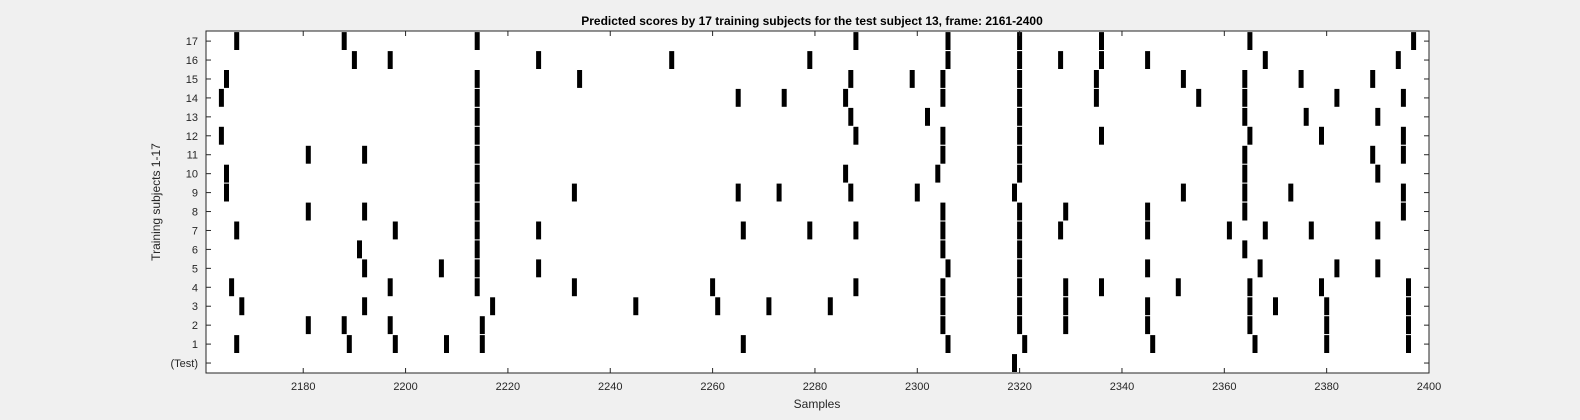 This screenshot has width=1580, height=420. I want to click on x-tick-label: 2180, so click(303, 387).